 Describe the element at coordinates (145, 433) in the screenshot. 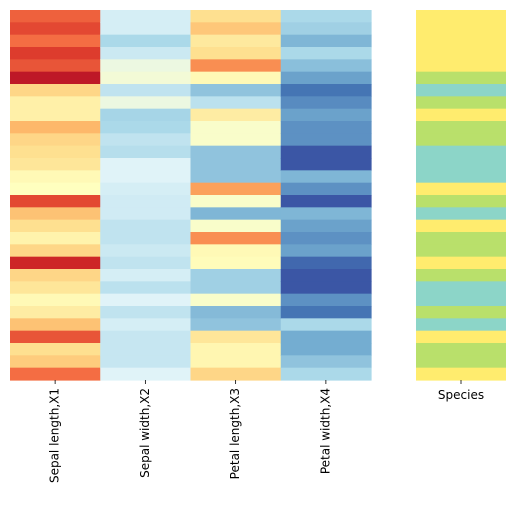

I see `x-tick-label: Sepal width,X2` at that location.